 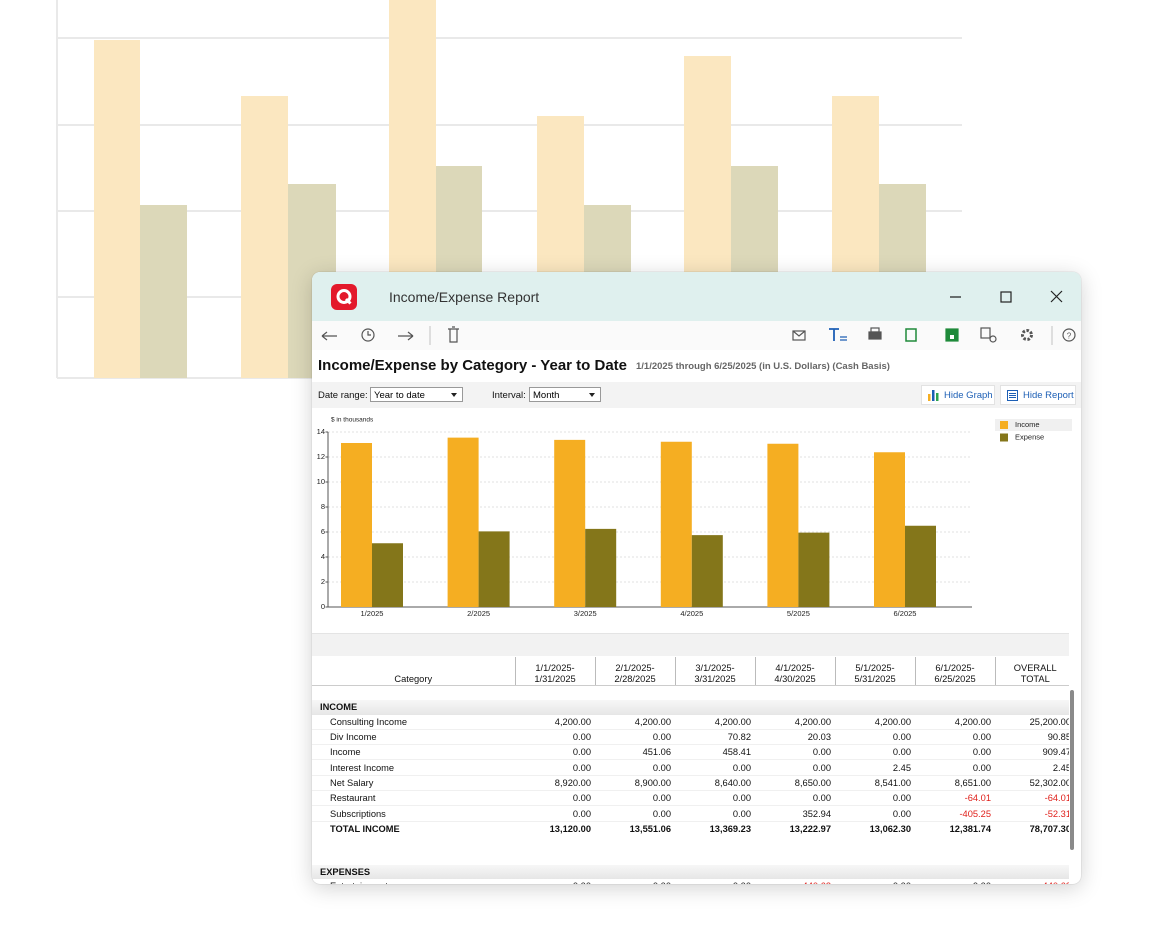 I want to click on app-logo, so click(x=344, y=297).